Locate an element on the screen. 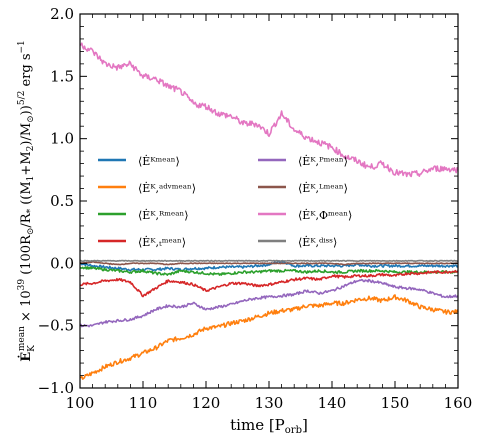  legend-label: ⟨Ėᴷ,ᵃᵈᵛᵐᵉᵃⁿ⟩ is located at coordinates (167, 188).